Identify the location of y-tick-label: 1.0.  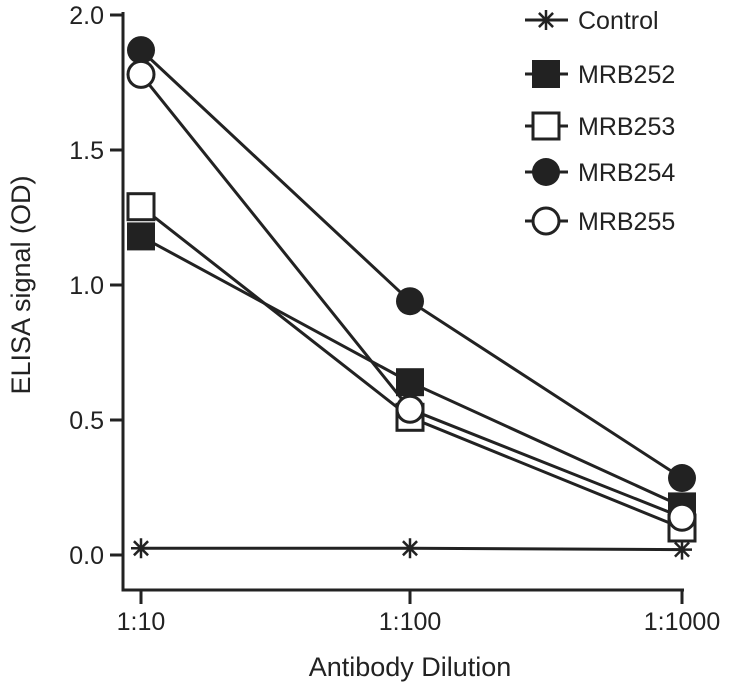
(86, 286).